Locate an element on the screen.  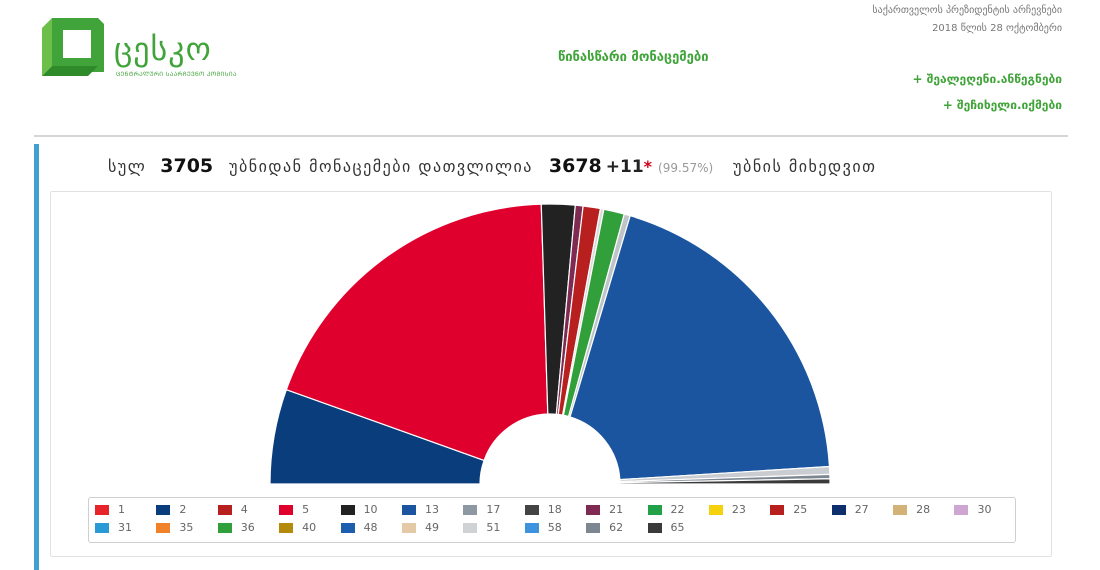
legend-item-65: 65 is located at coordinates (678, 527).